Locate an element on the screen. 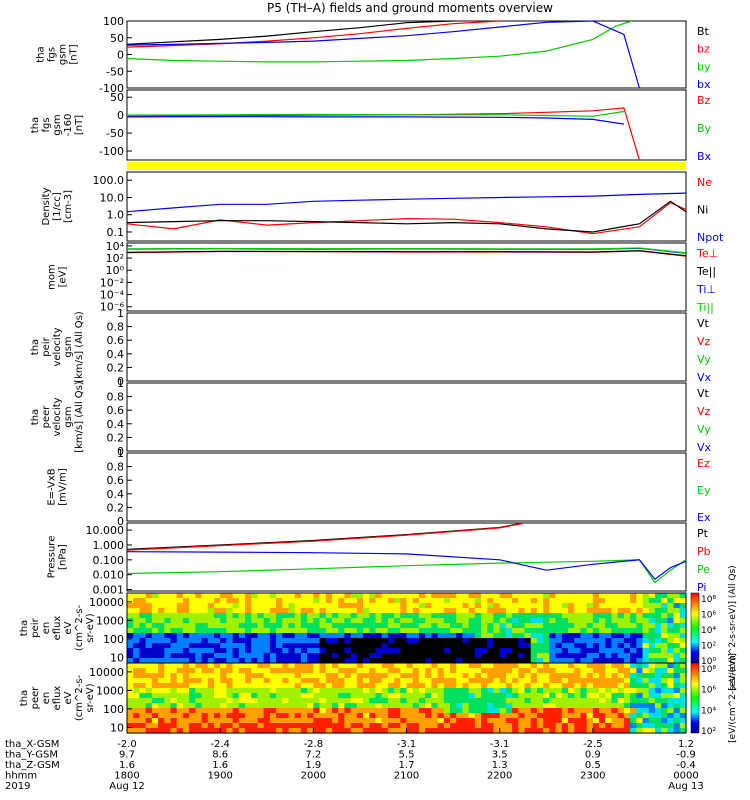  x-tick-label: 2100 is located at coordinates (406, 776).